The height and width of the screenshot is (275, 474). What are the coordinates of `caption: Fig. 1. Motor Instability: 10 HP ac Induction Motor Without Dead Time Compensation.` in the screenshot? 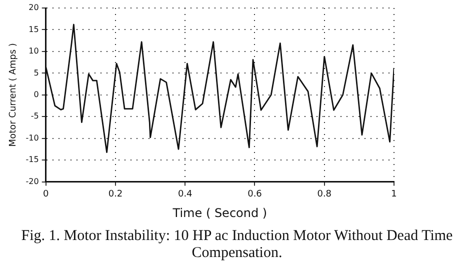 It's located at (237, 245).